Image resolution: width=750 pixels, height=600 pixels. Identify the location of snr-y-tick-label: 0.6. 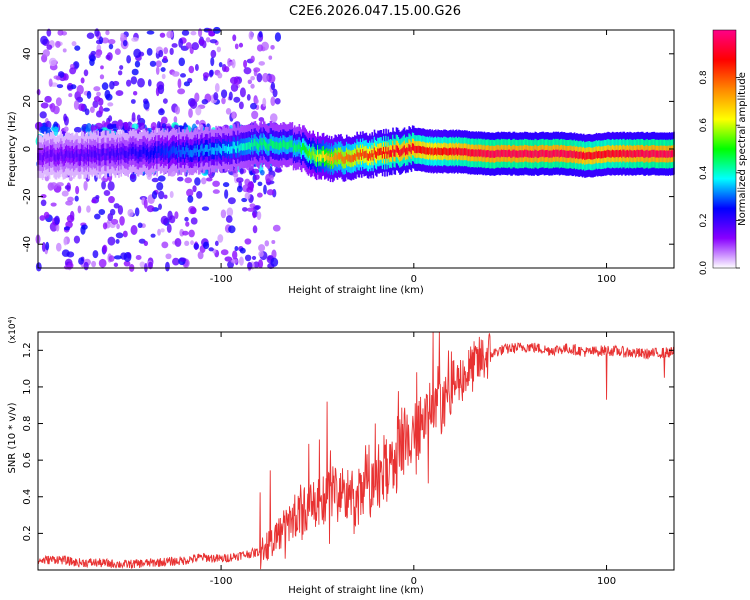
(27, 460).